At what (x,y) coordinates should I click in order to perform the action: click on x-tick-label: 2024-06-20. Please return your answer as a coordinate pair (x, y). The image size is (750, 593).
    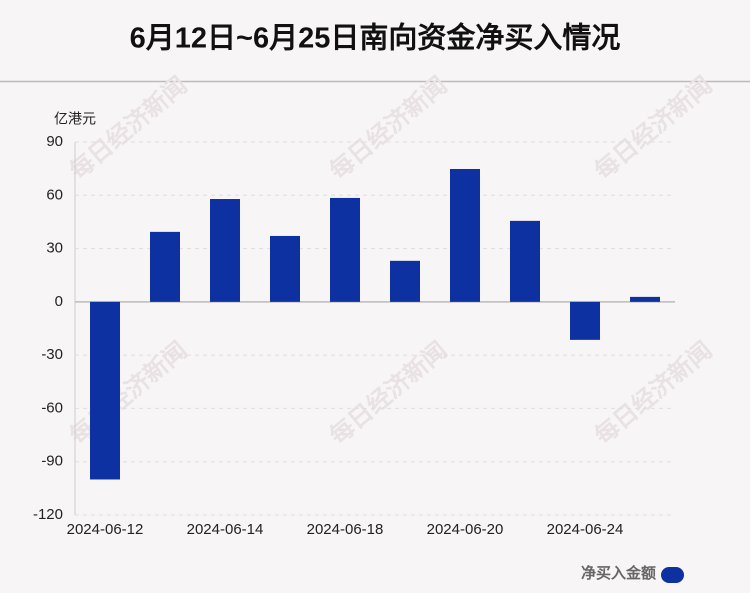
    Looking at the image, I should click on (465, 529).